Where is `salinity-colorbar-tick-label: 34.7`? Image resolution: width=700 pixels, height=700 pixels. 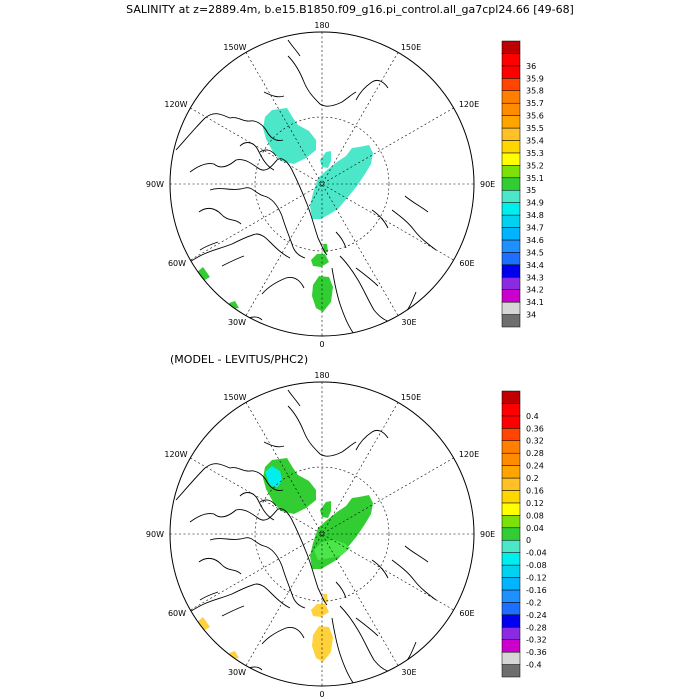
salinity-colorbar-tick-label: 34.7 is located at coordinates (535, 228).